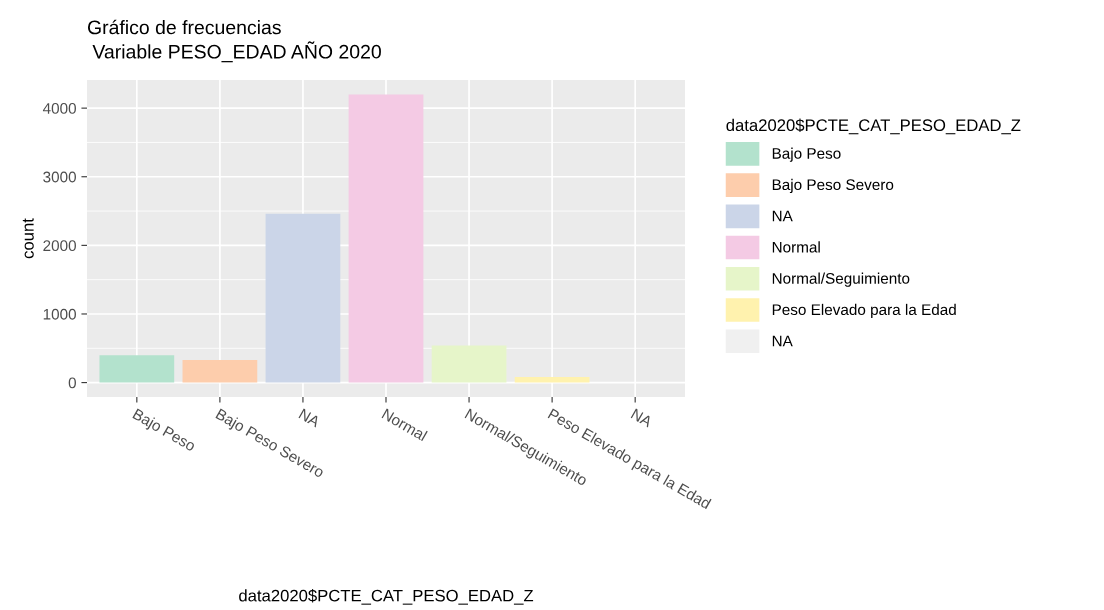  What do you see at coordinates (59, 177) in the screenshot?
I see `y-tick-label: 3000` at bounding box center [59, 177].